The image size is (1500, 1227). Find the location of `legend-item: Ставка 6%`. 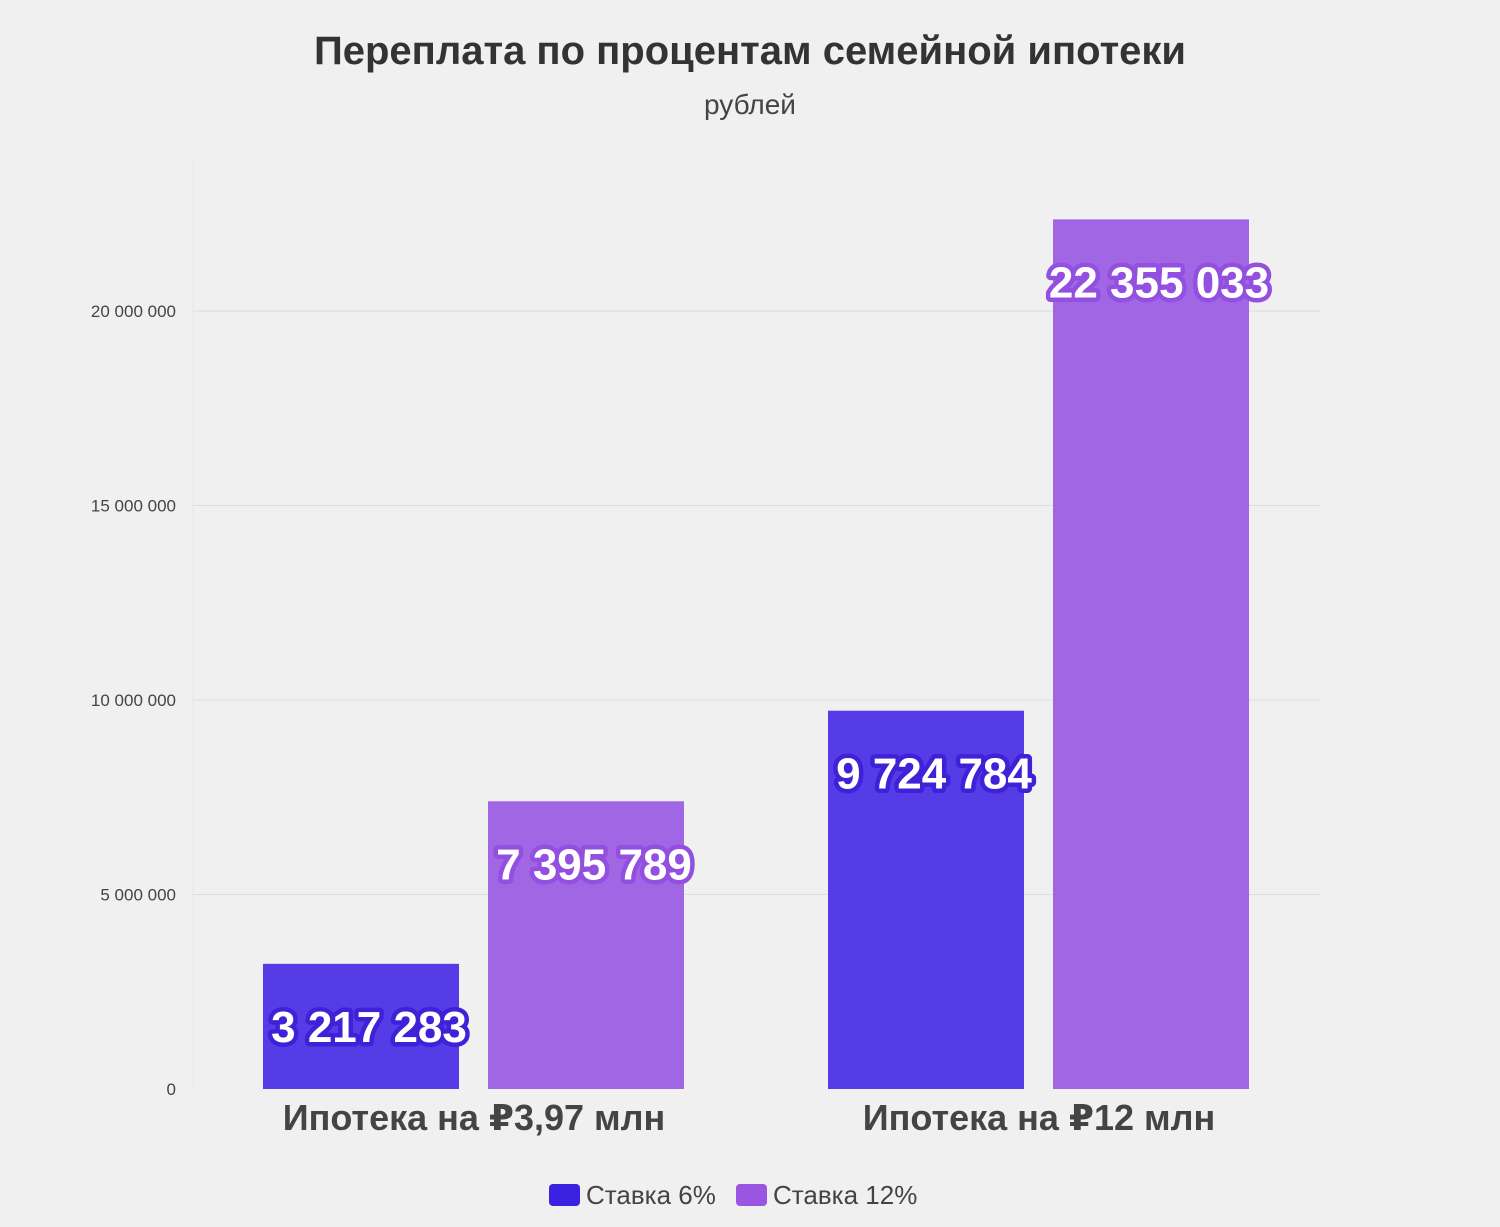

legend-item: Ставка 6% is located at coordinates (632, 1195).